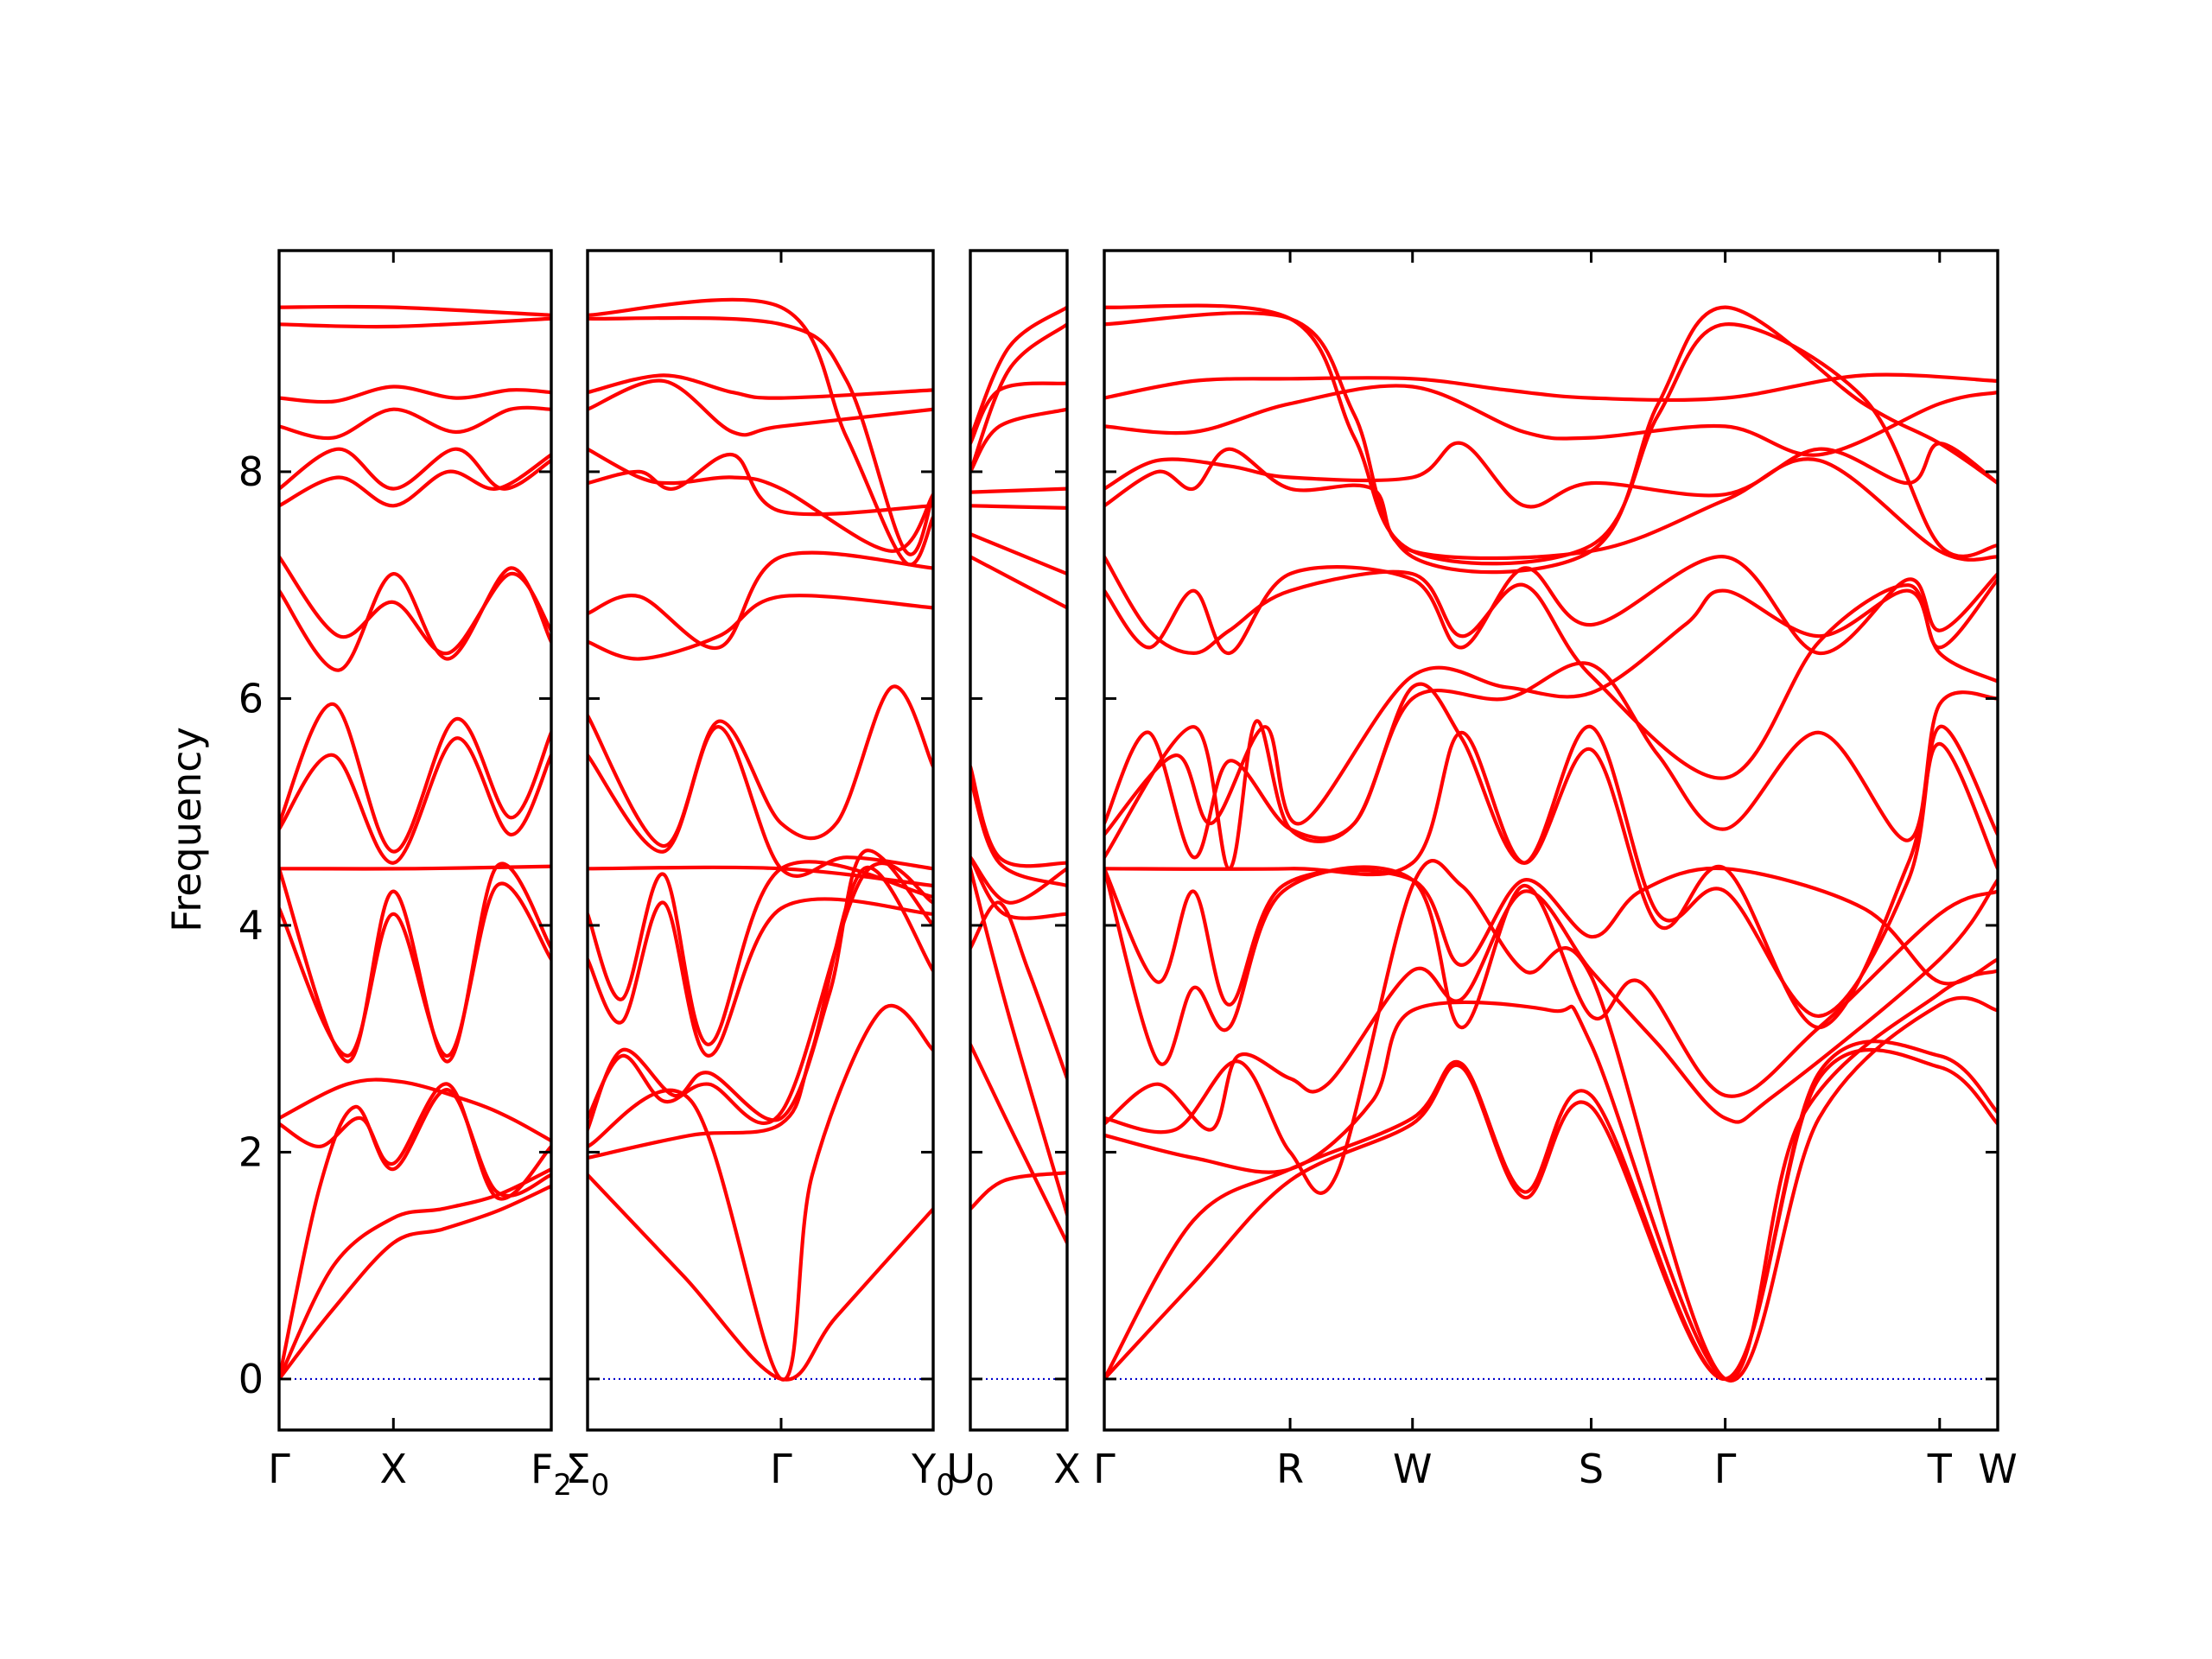  I want to click on panel-1: 0 2 4 6 8 Γ X F2, so click(405, 876).